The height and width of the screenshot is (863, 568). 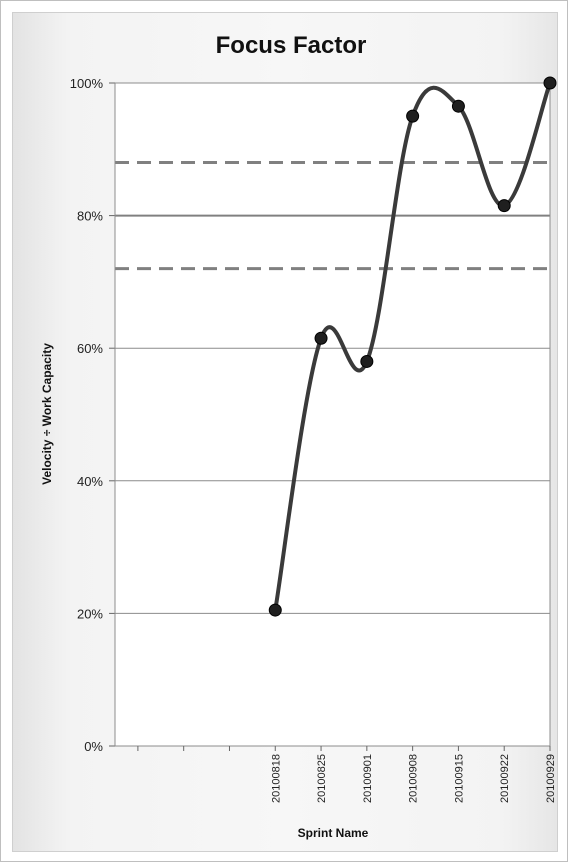 What do you see at coordinates (276, 778) in the screenshot?
I see `x-tick-label: 20100818` at bounding box center [276, 778].